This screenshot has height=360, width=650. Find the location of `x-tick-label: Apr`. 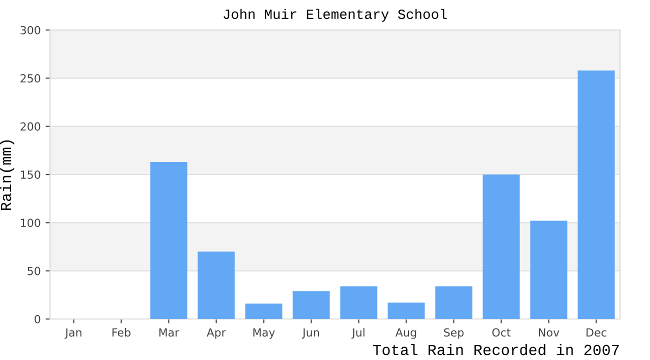

x-tick-label: Apr is located at coordinates (216, 333).